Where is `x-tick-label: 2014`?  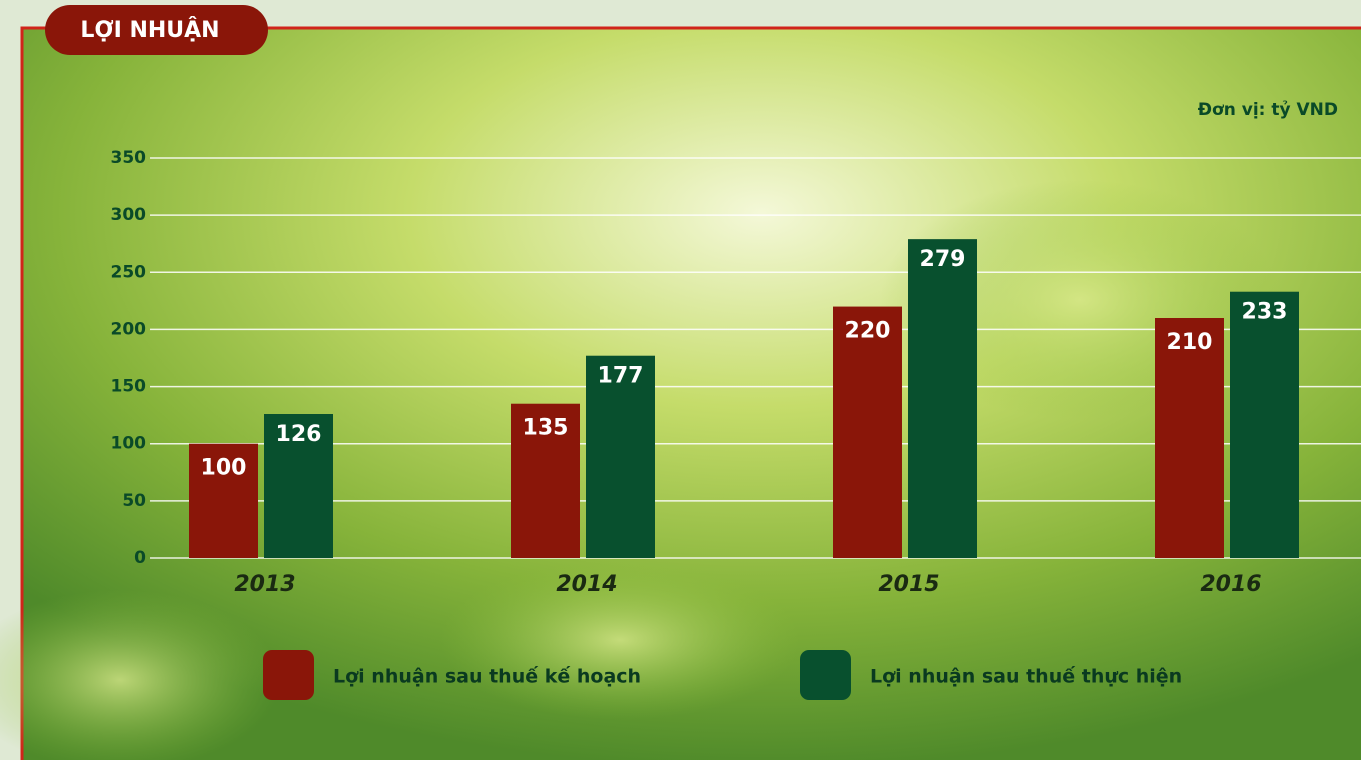 x-tick-label: 2014 is located at coordinates (586, 584).